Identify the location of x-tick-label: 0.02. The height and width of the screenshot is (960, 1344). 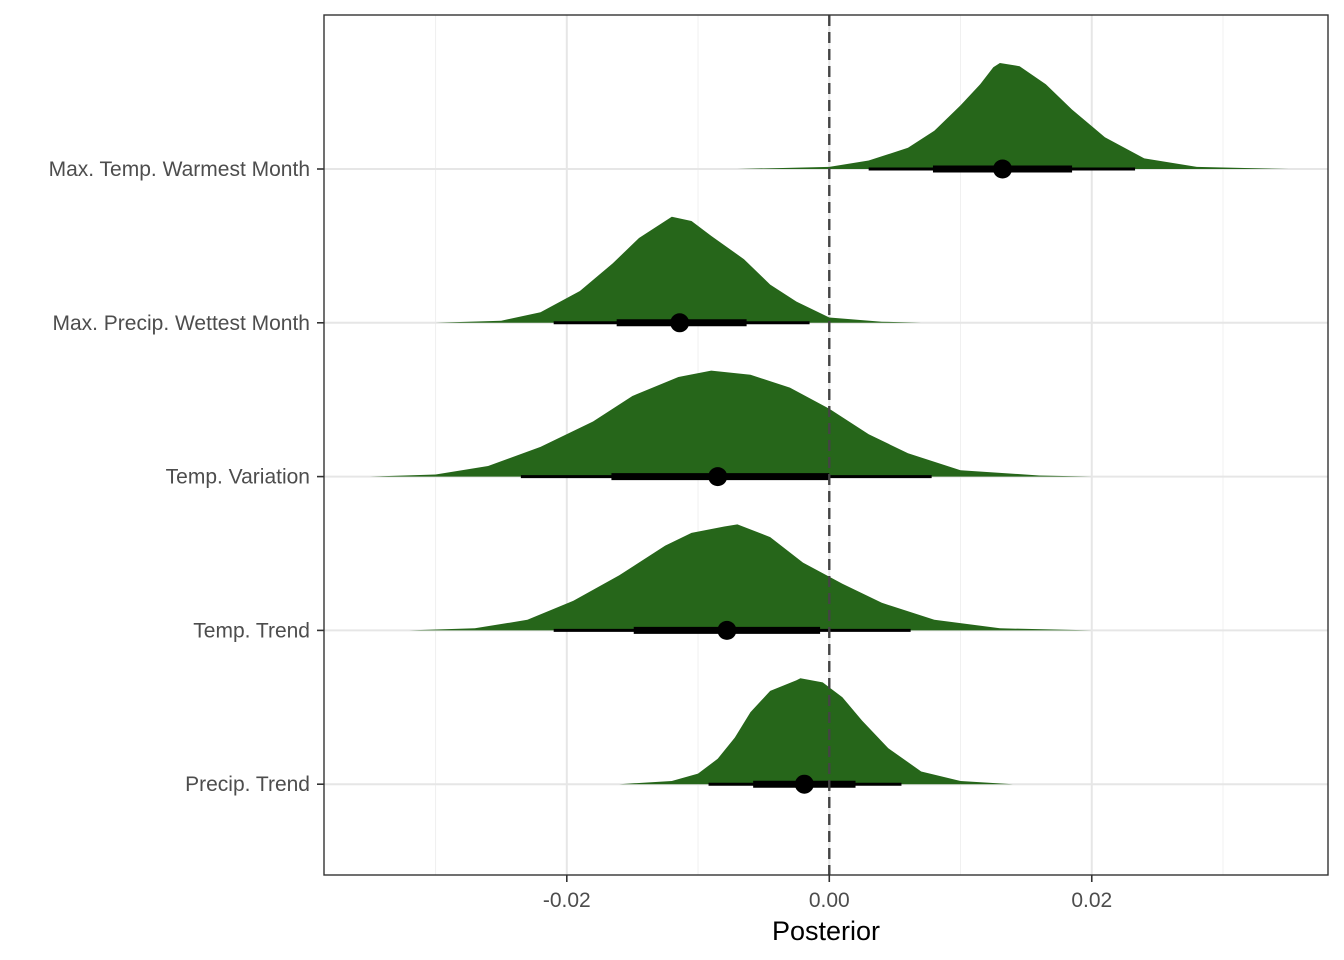
(1091, 900).